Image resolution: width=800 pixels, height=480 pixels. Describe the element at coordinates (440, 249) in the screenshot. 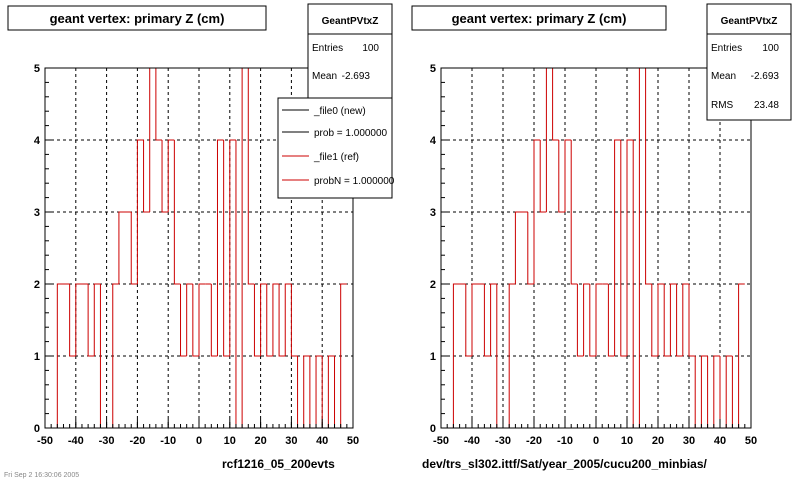

I see `right-y-ticks: 0 1 2 3 4 5` at that location.